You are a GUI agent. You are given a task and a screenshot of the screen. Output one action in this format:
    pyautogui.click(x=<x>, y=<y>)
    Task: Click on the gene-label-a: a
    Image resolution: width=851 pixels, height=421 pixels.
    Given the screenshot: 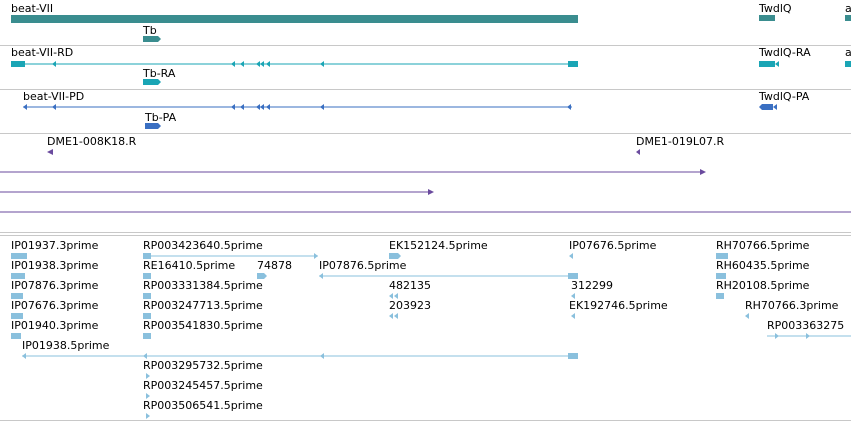 What is the action you would take?
    pyautogui.click(x=848, y=8)
    